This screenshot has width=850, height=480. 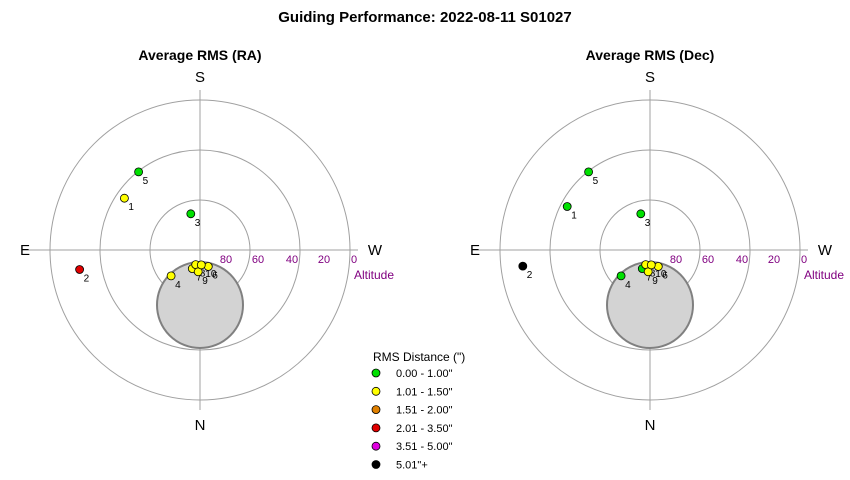 I want to click on chart-subtitle: Average RMS (RA), so click(x=199, y=55).